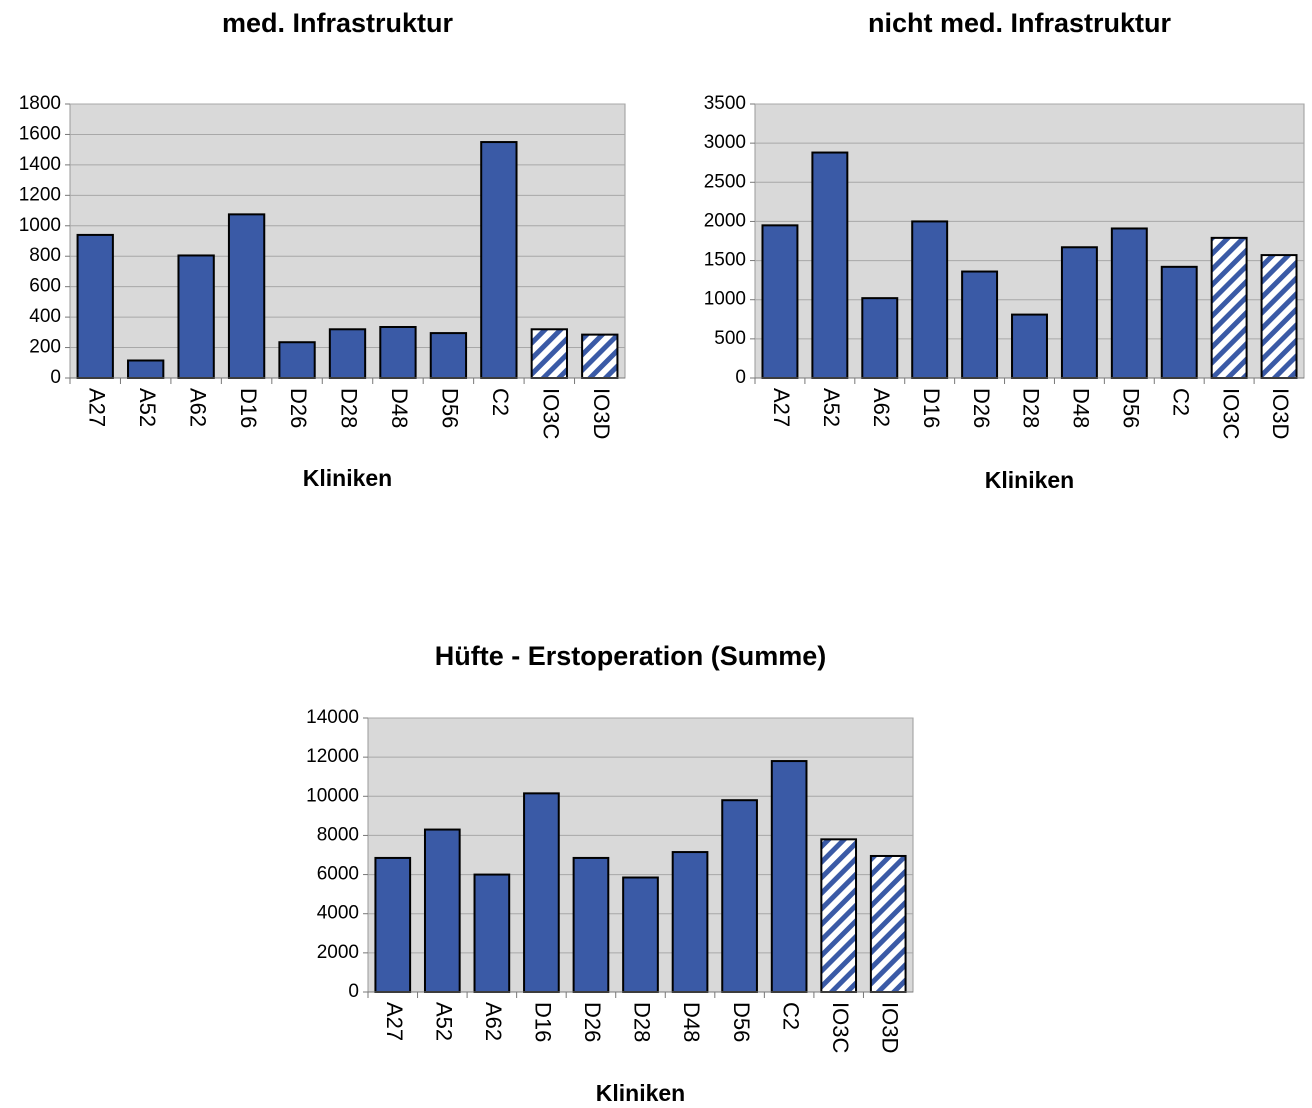 This screenshot has width=1312, height=1108. I want to click on y-tick-label: 1400, so click(40, 164).